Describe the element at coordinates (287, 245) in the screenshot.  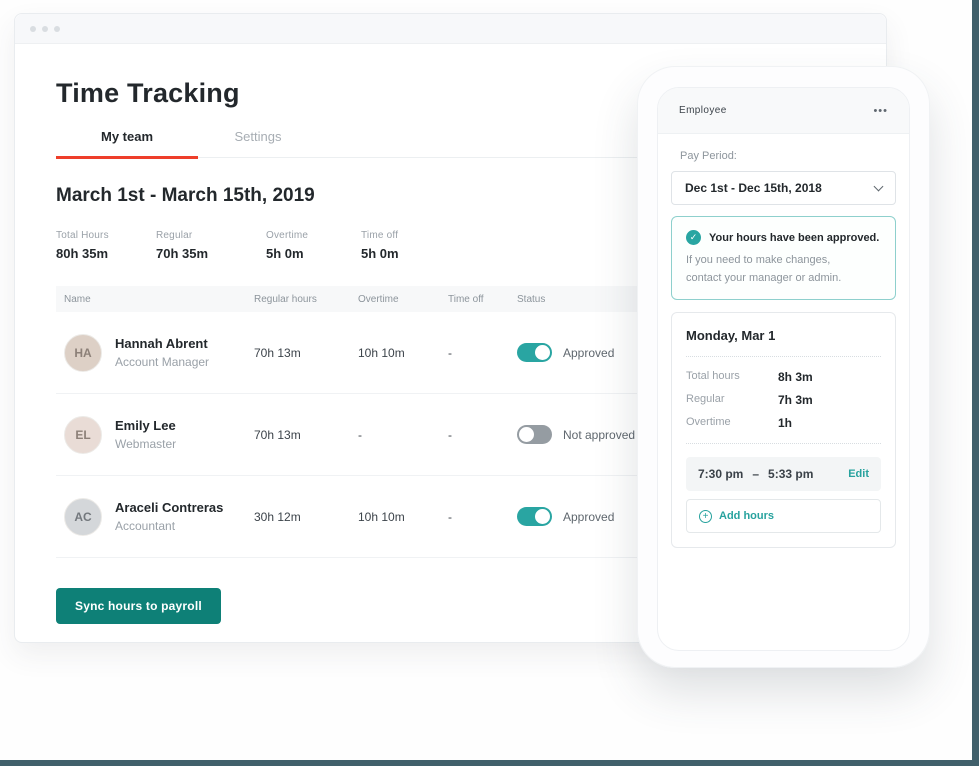
I see `summary-overtime: Overtime 5h 0m` at that location.